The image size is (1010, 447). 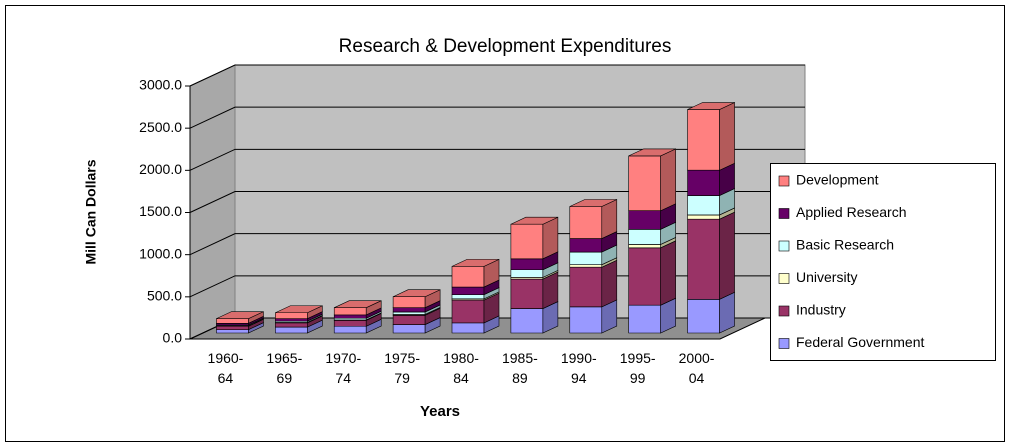 What do you see at coordinates (821, 310) in the screenshot?
I see `legend-label: Industry` at bounding box center [821, 310].